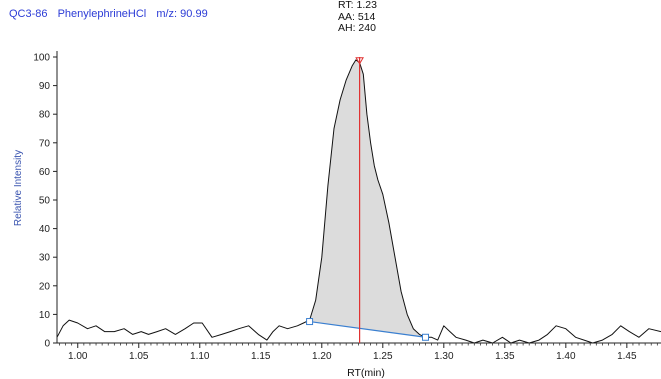 Image resolution: width=661 pixels, height=379 pixels. I want to click on x-tick-label: 1.45, so click(627, 356).